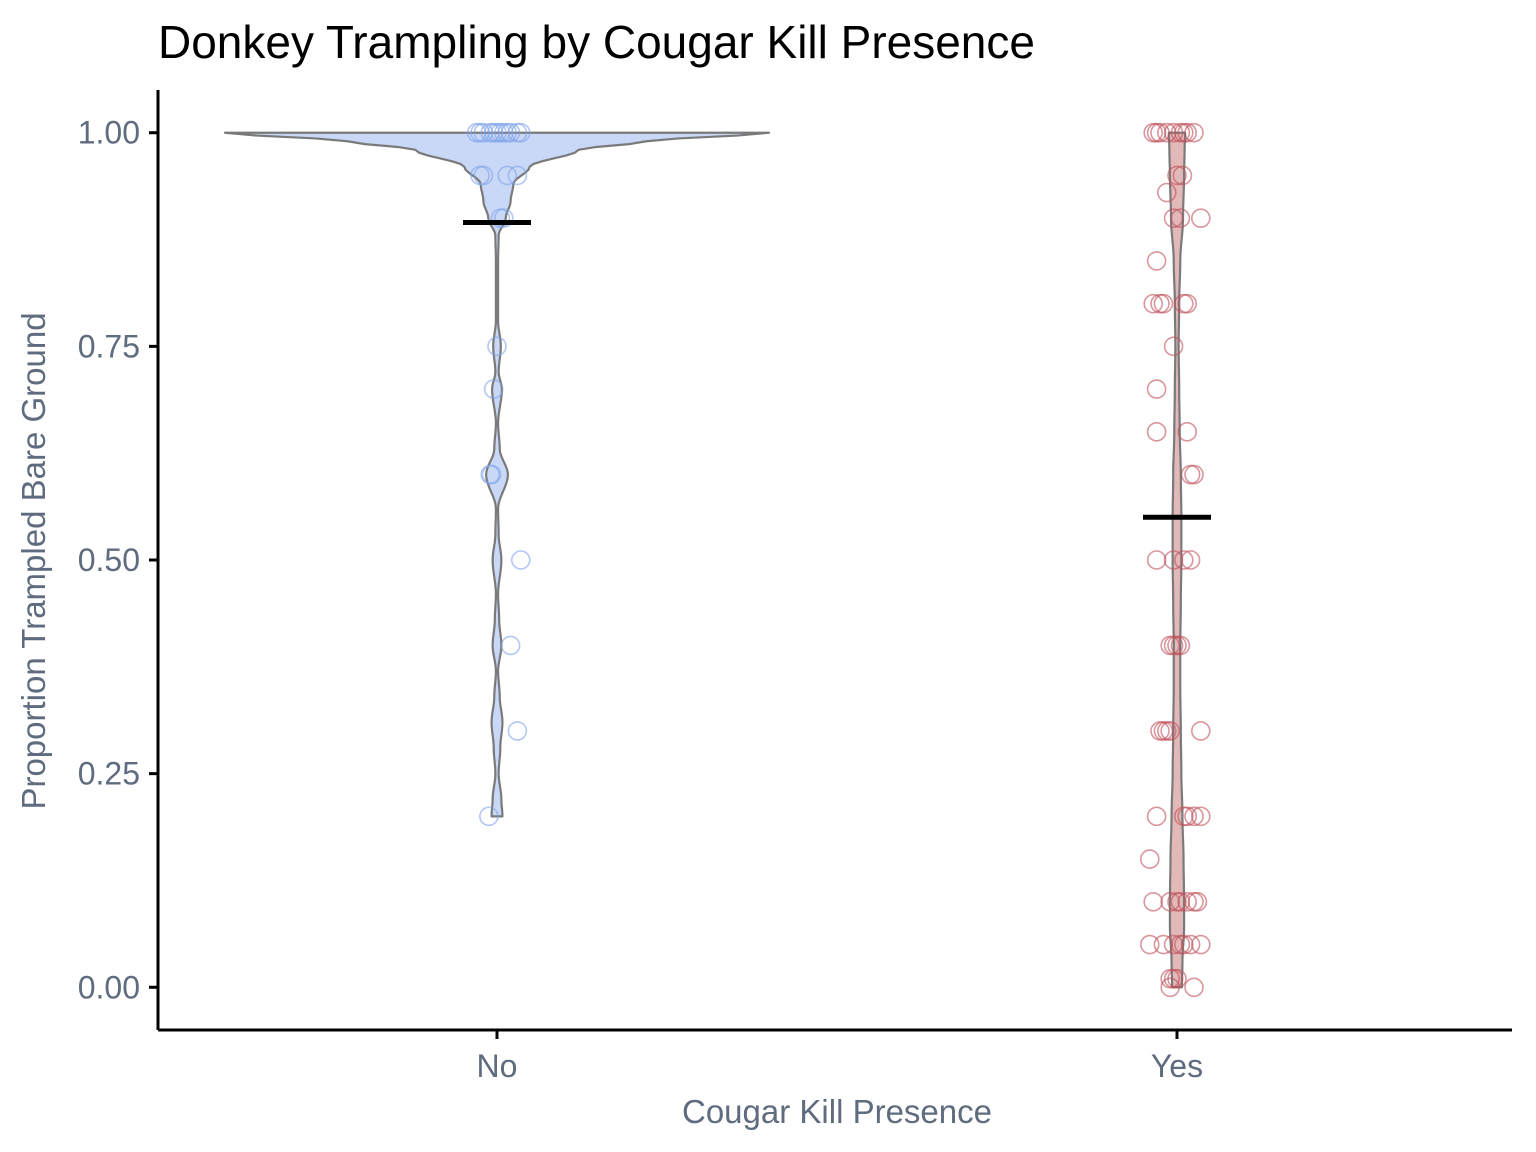  I want to click on y-ticks: 0.00 0.25 0.50 0.75 1.00, so click(118, 560).